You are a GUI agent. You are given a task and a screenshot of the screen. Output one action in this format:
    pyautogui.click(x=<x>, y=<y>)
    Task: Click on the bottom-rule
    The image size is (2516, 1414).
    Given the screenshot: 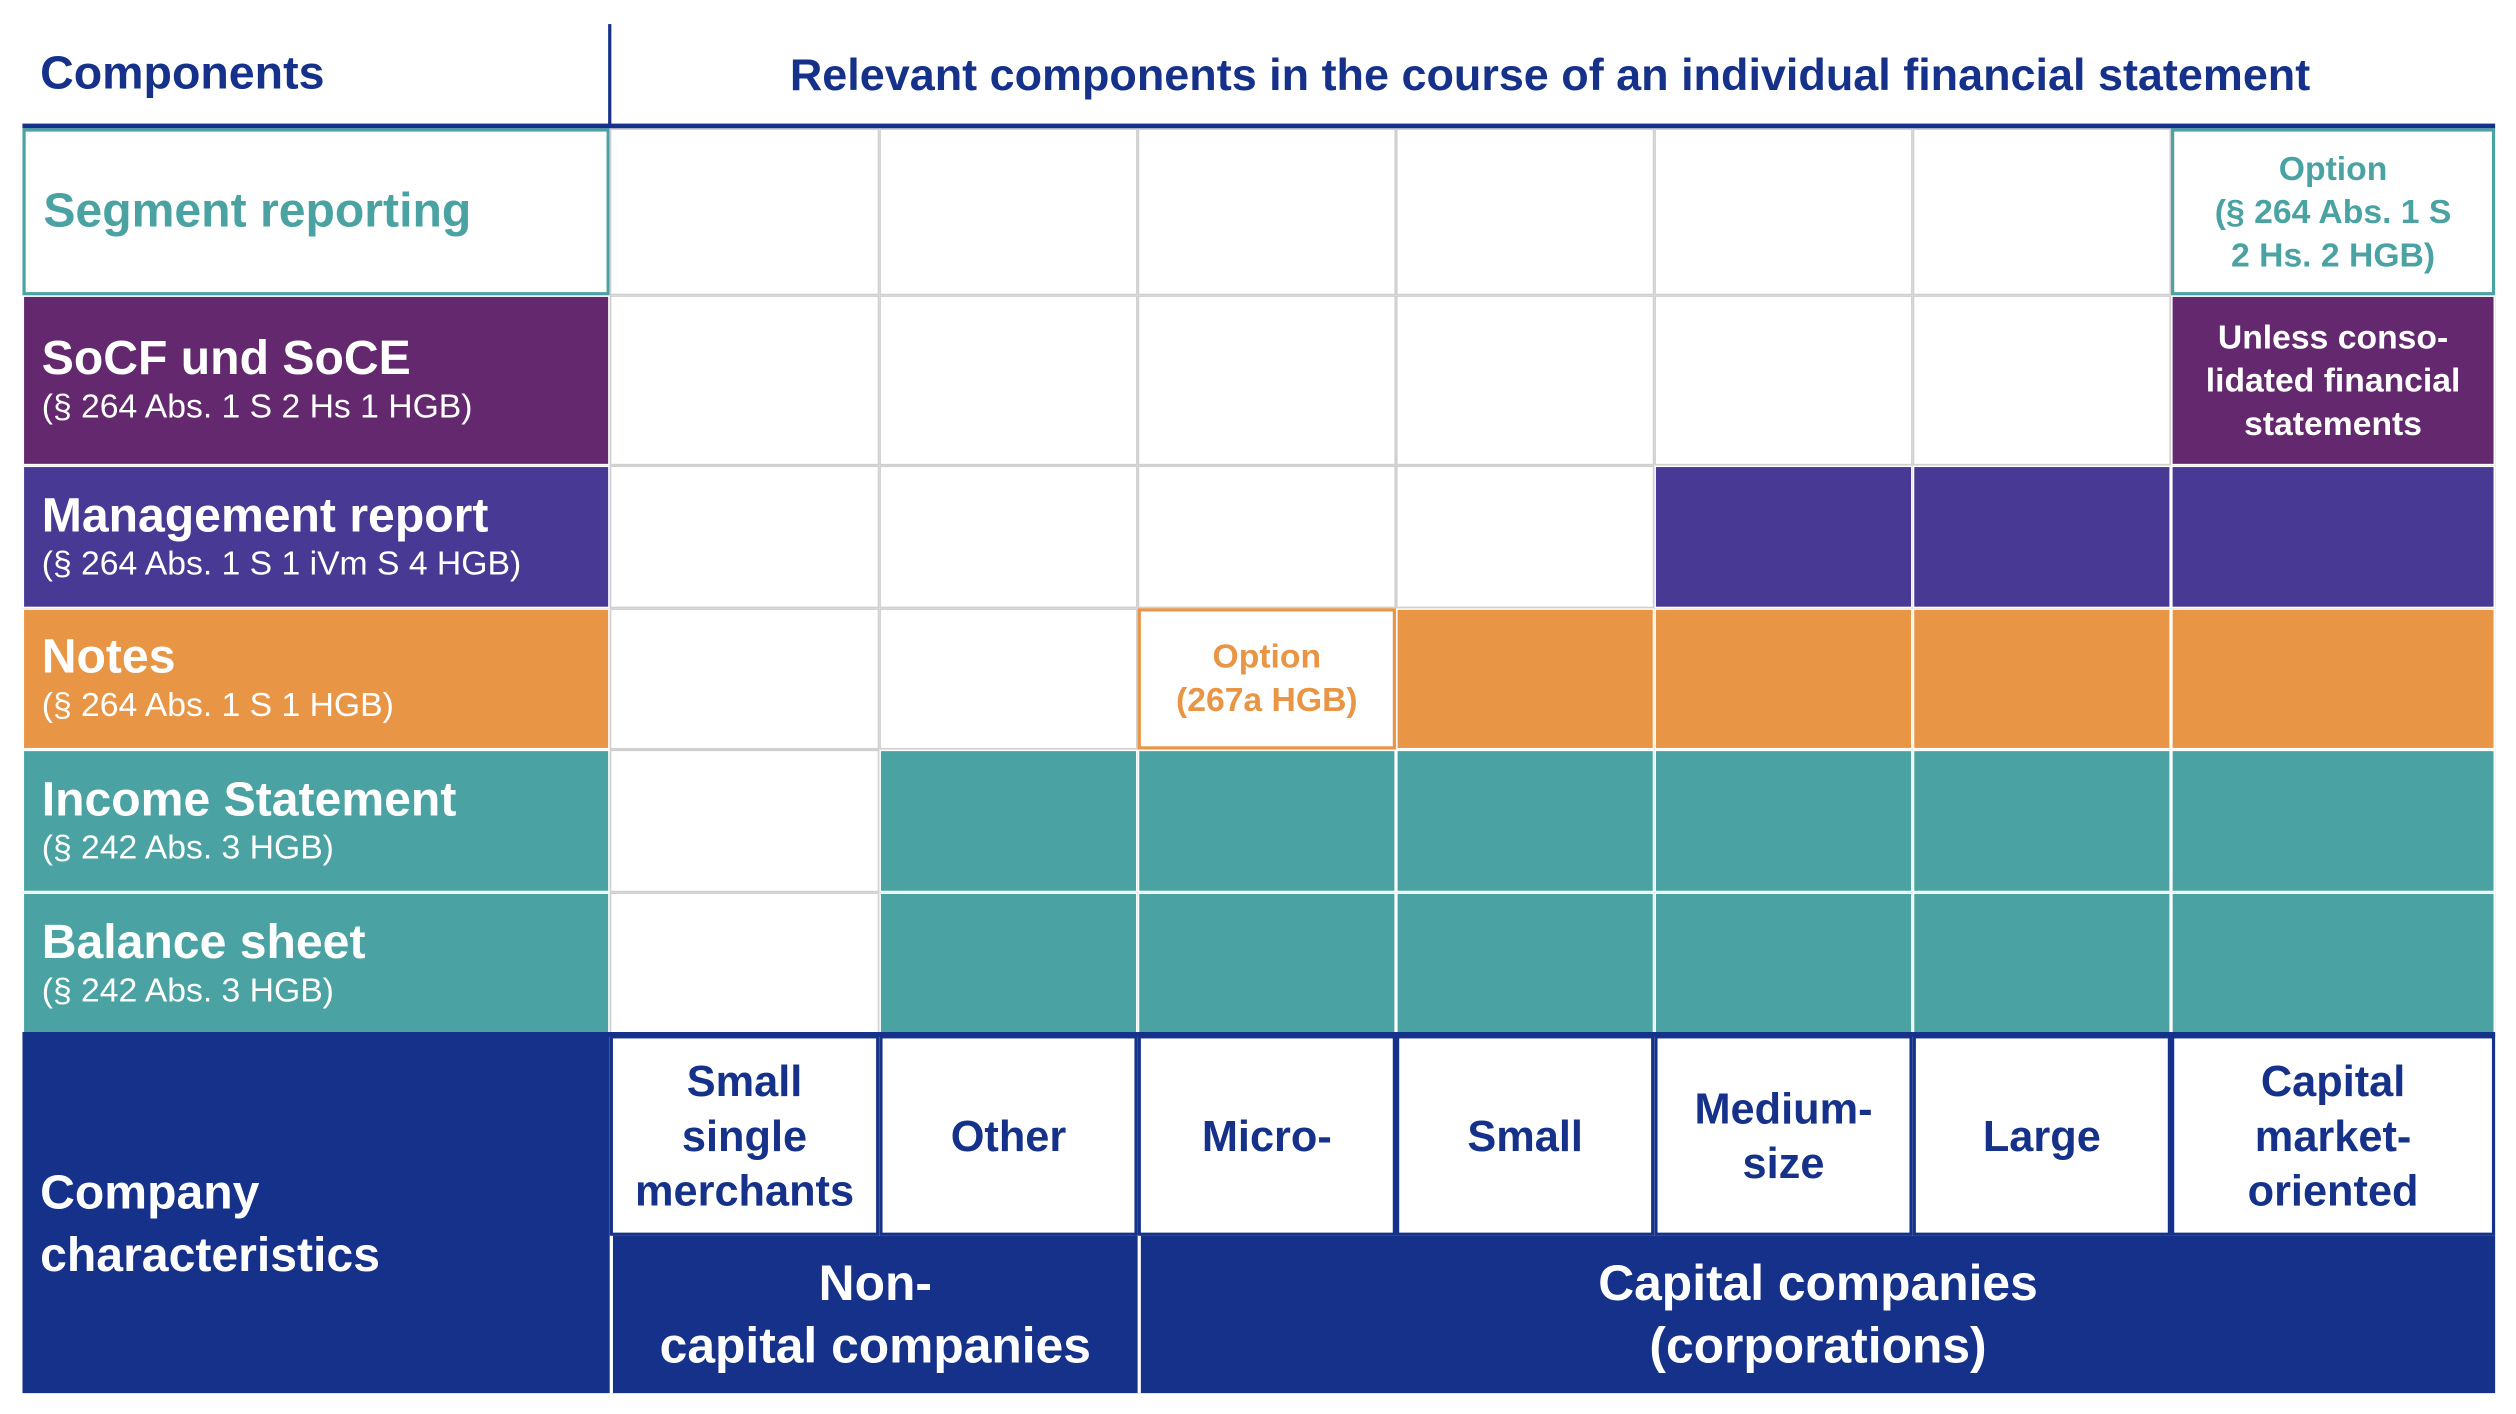 What is the action you would take?
    pyautogui.click(x=1259, y=1034)
    